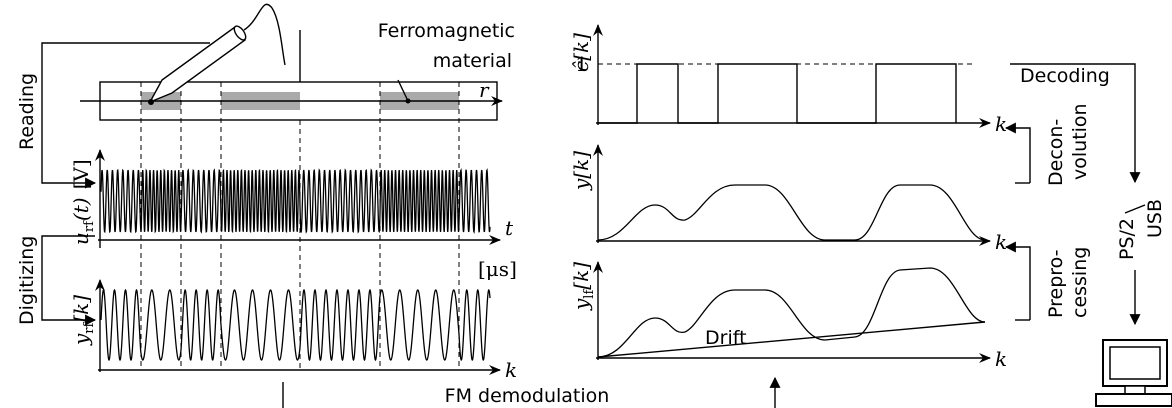 The width and height of the screenshot is (1172, 408). I want to click on x-axis-unit: [μs], so click(497, 269).